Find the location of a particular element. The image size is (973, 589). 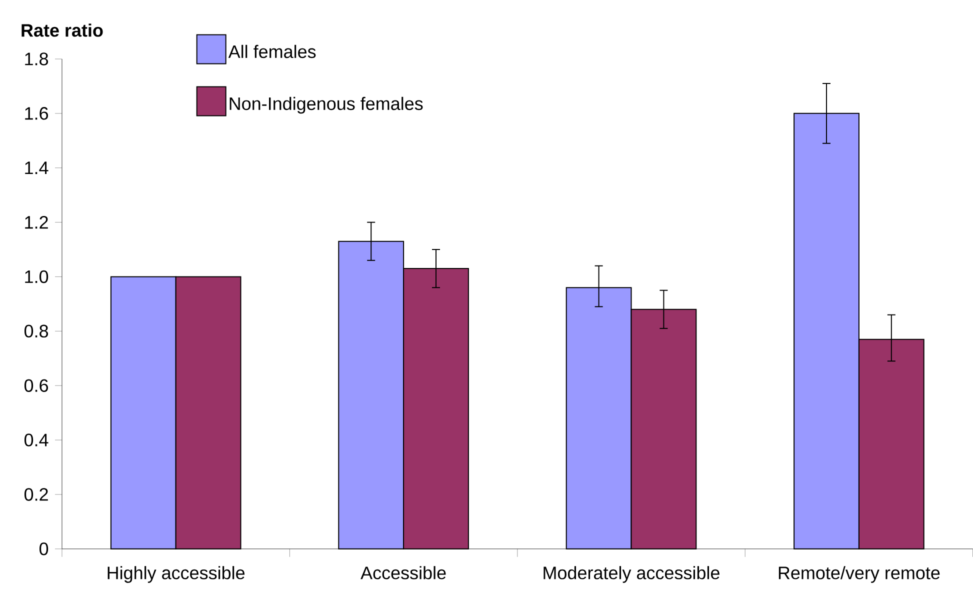

y-tick-label: 0.2 is located at coordinates (36, 494).